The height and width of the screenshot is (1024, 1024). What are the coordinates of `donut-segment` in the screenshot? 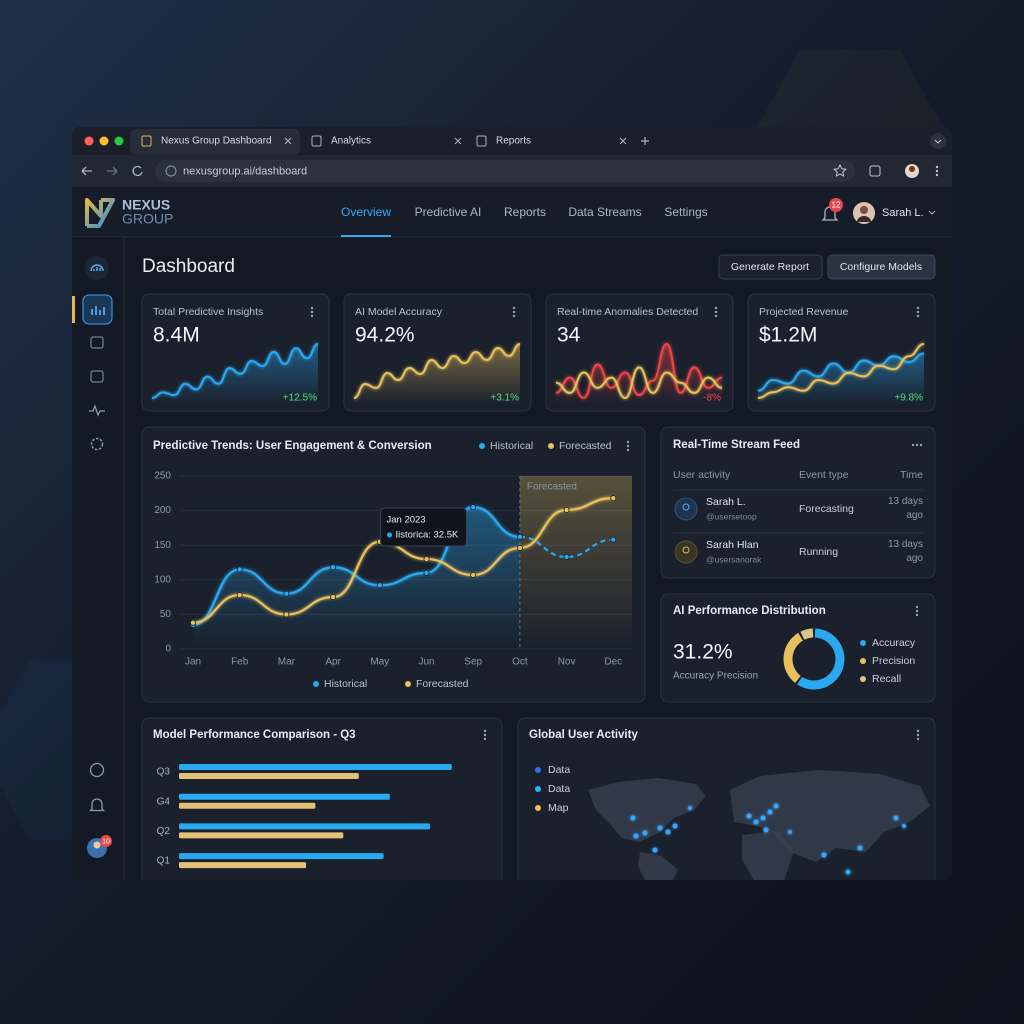 It's located at (793, 657).